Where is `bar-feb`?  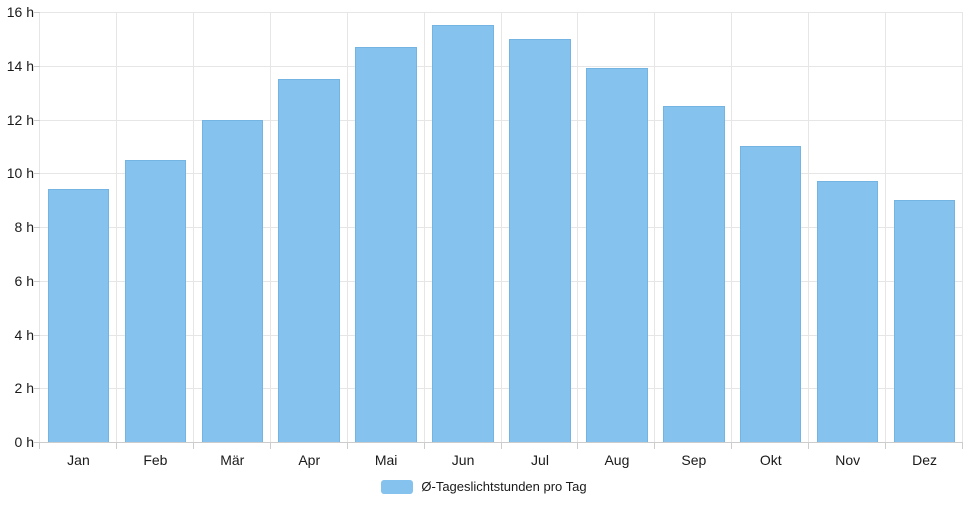
bar-feb is located at coordinates (155, 300).